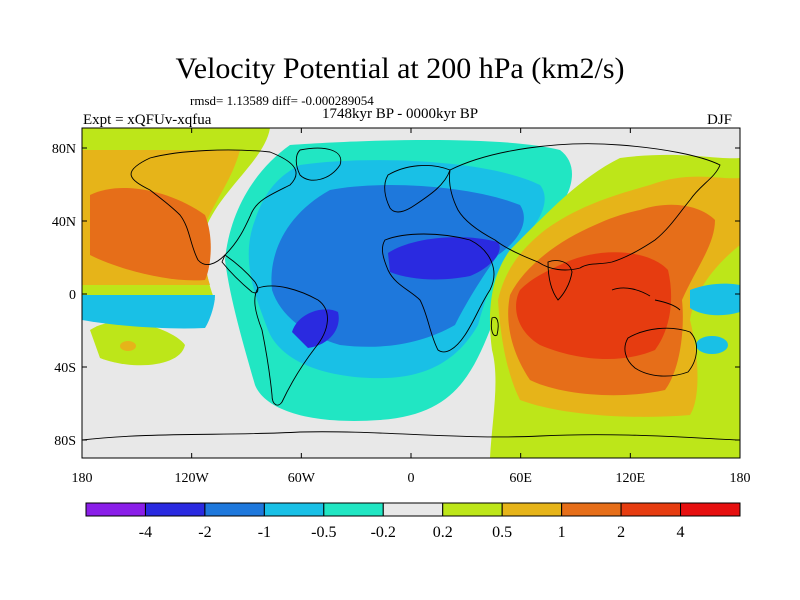 The image size is (800, 600). Describe the element at coordinates (520, 478) in the screenshot. I see `x-tick-label: 60E` at that location.